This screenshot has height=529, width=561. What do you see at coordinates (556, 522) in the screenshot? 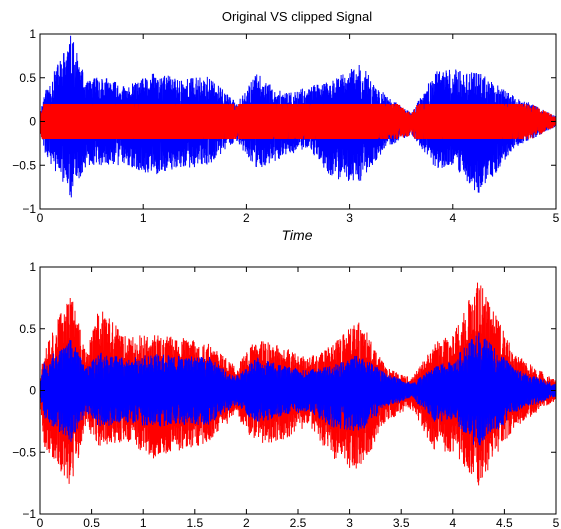
I see `bottom-x-tick-label: 5` at bounding box center [556, 522].